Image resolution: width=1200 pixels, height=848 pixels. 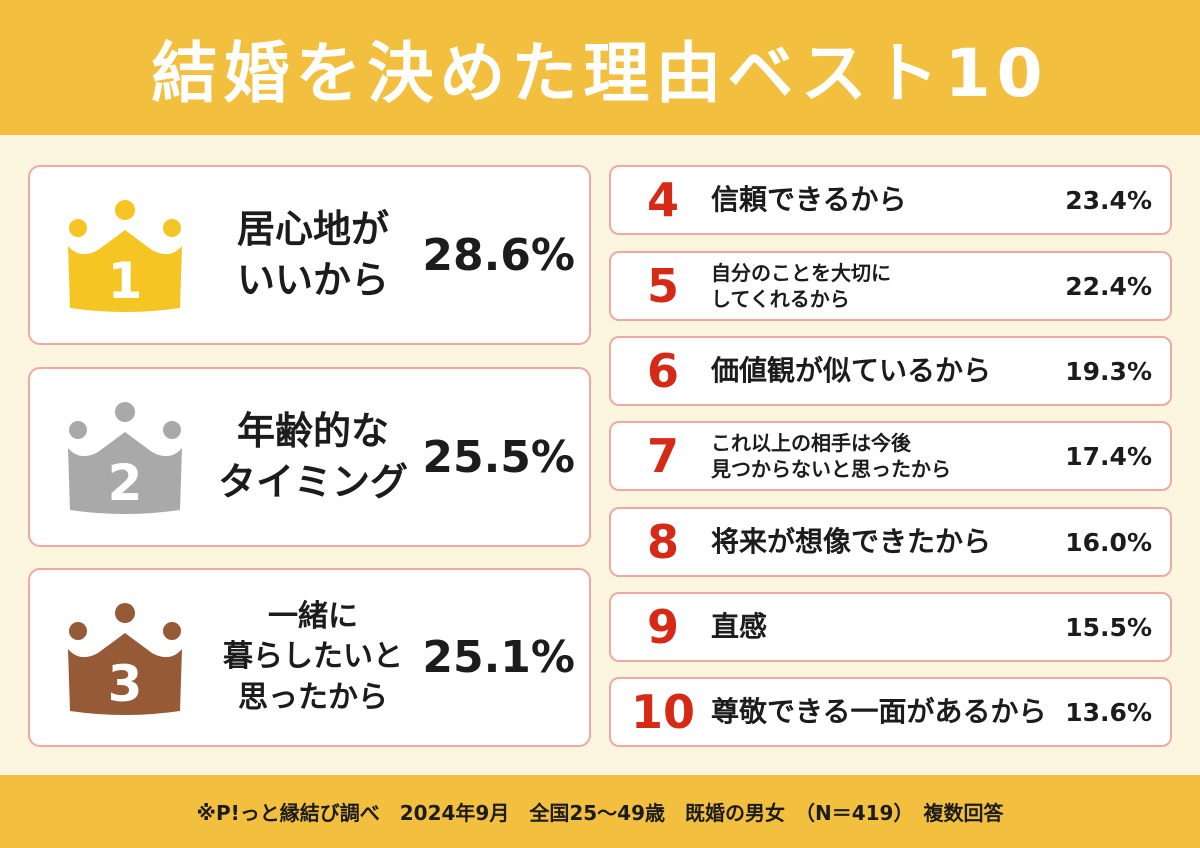 I want to click on rank-card-7: 7 これ以上の相手は今後 見つからないと思ったから 17.4%, so click(x=890, y=456).